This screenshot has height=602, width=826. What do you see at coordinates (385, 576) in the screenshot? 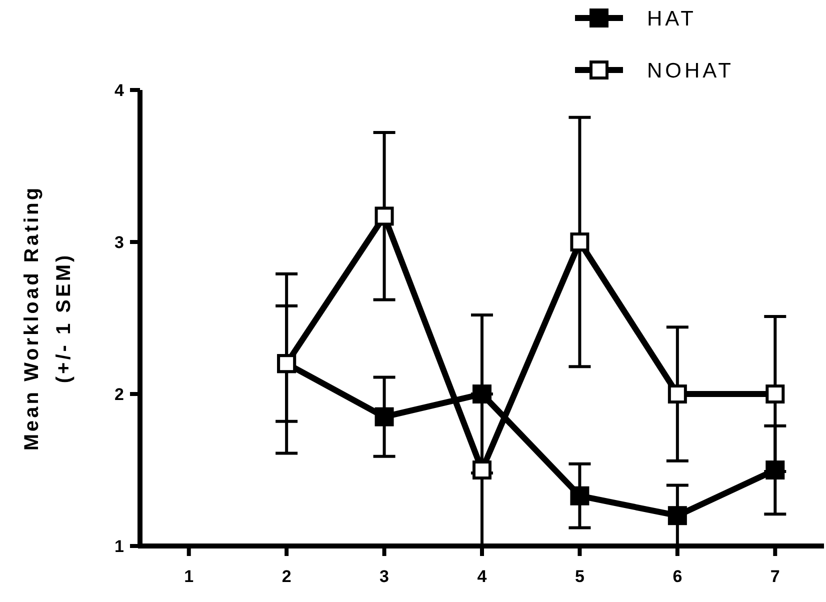
I see `x-tick-label: 3` at bounding box center [385, 576].